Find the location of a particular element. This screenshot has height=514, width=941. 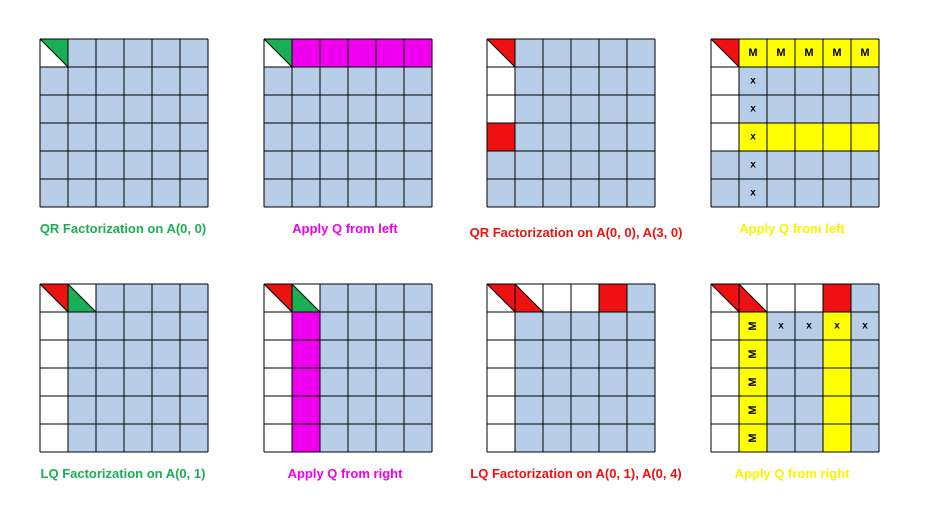

caption-lq-a01: LQ Factorization on A(0, 1) is located at coordinates (123, 473).